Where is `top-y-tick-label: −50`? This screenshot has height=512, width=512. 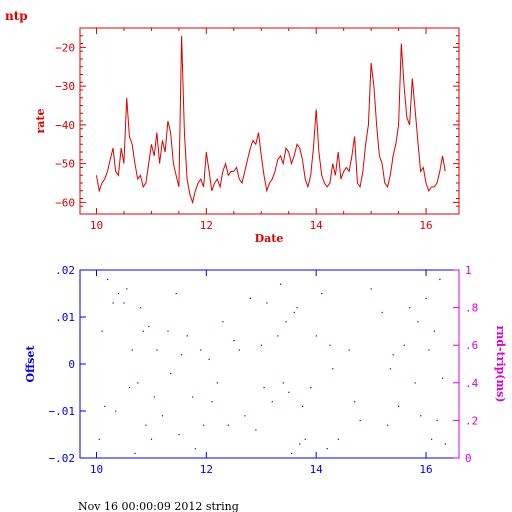
top-y-tick-label: −50 is located at coordinates (65, 164).